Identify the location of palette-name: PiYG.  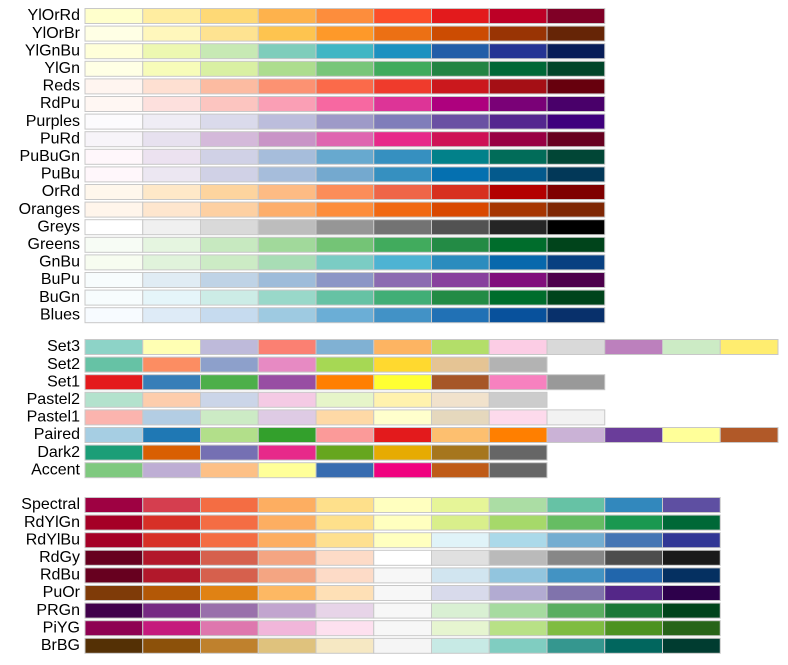
(61, 627).